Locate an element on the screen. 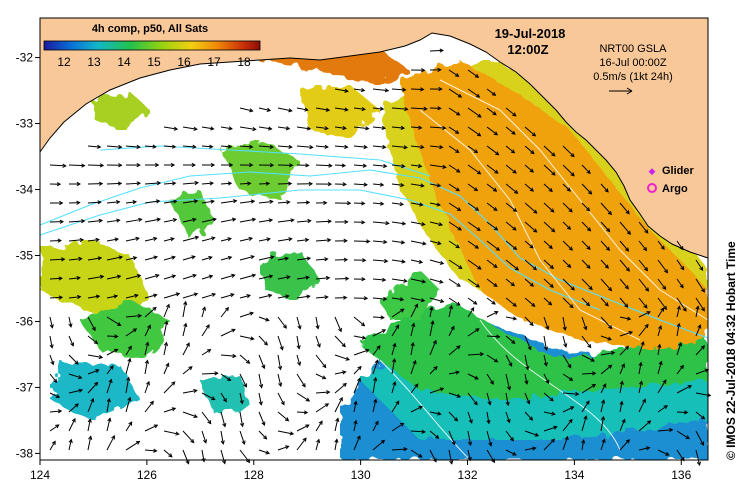  argo-label: Argo is located at coordinates (675, 189).